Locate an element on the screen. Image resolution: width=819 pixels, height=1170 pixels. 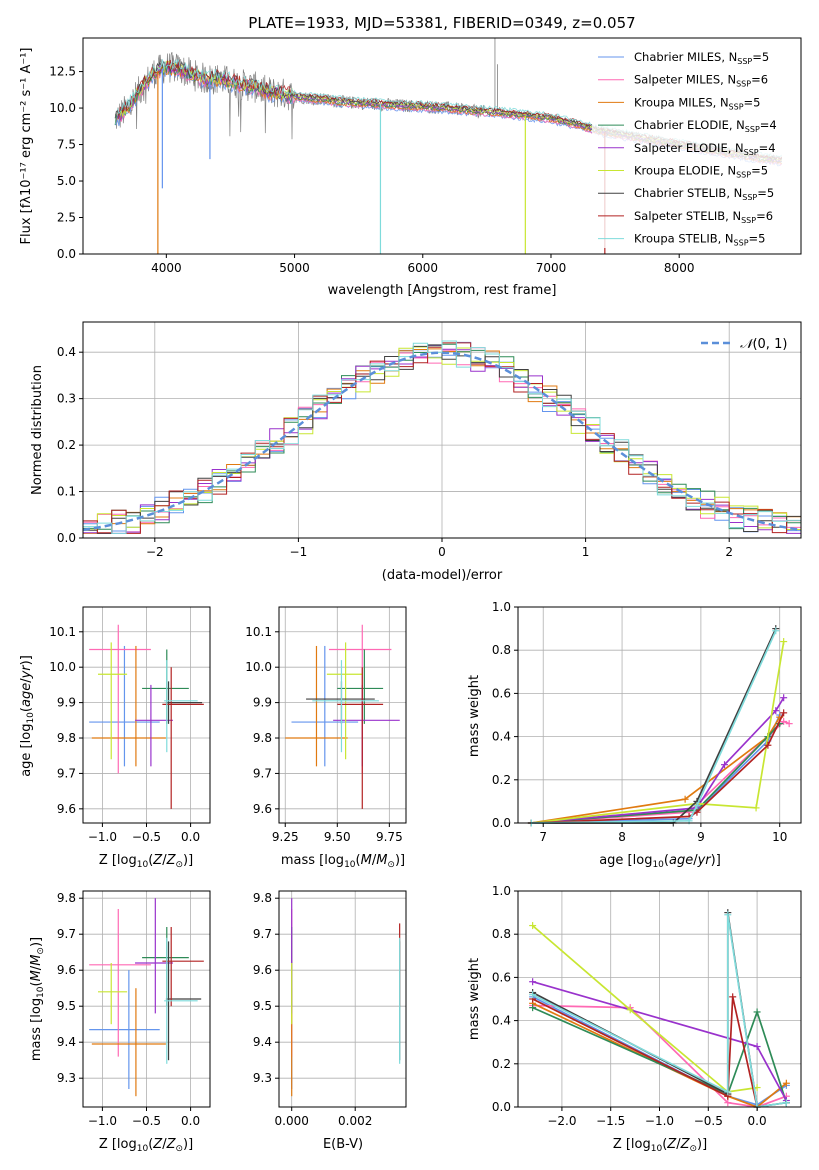
mass-vs-metallicity-ticks: −1.0 −0.5 0.0 9.3 9.4 9.5 9.6 9.7 9.8 is located at coordinates (128, 1009).